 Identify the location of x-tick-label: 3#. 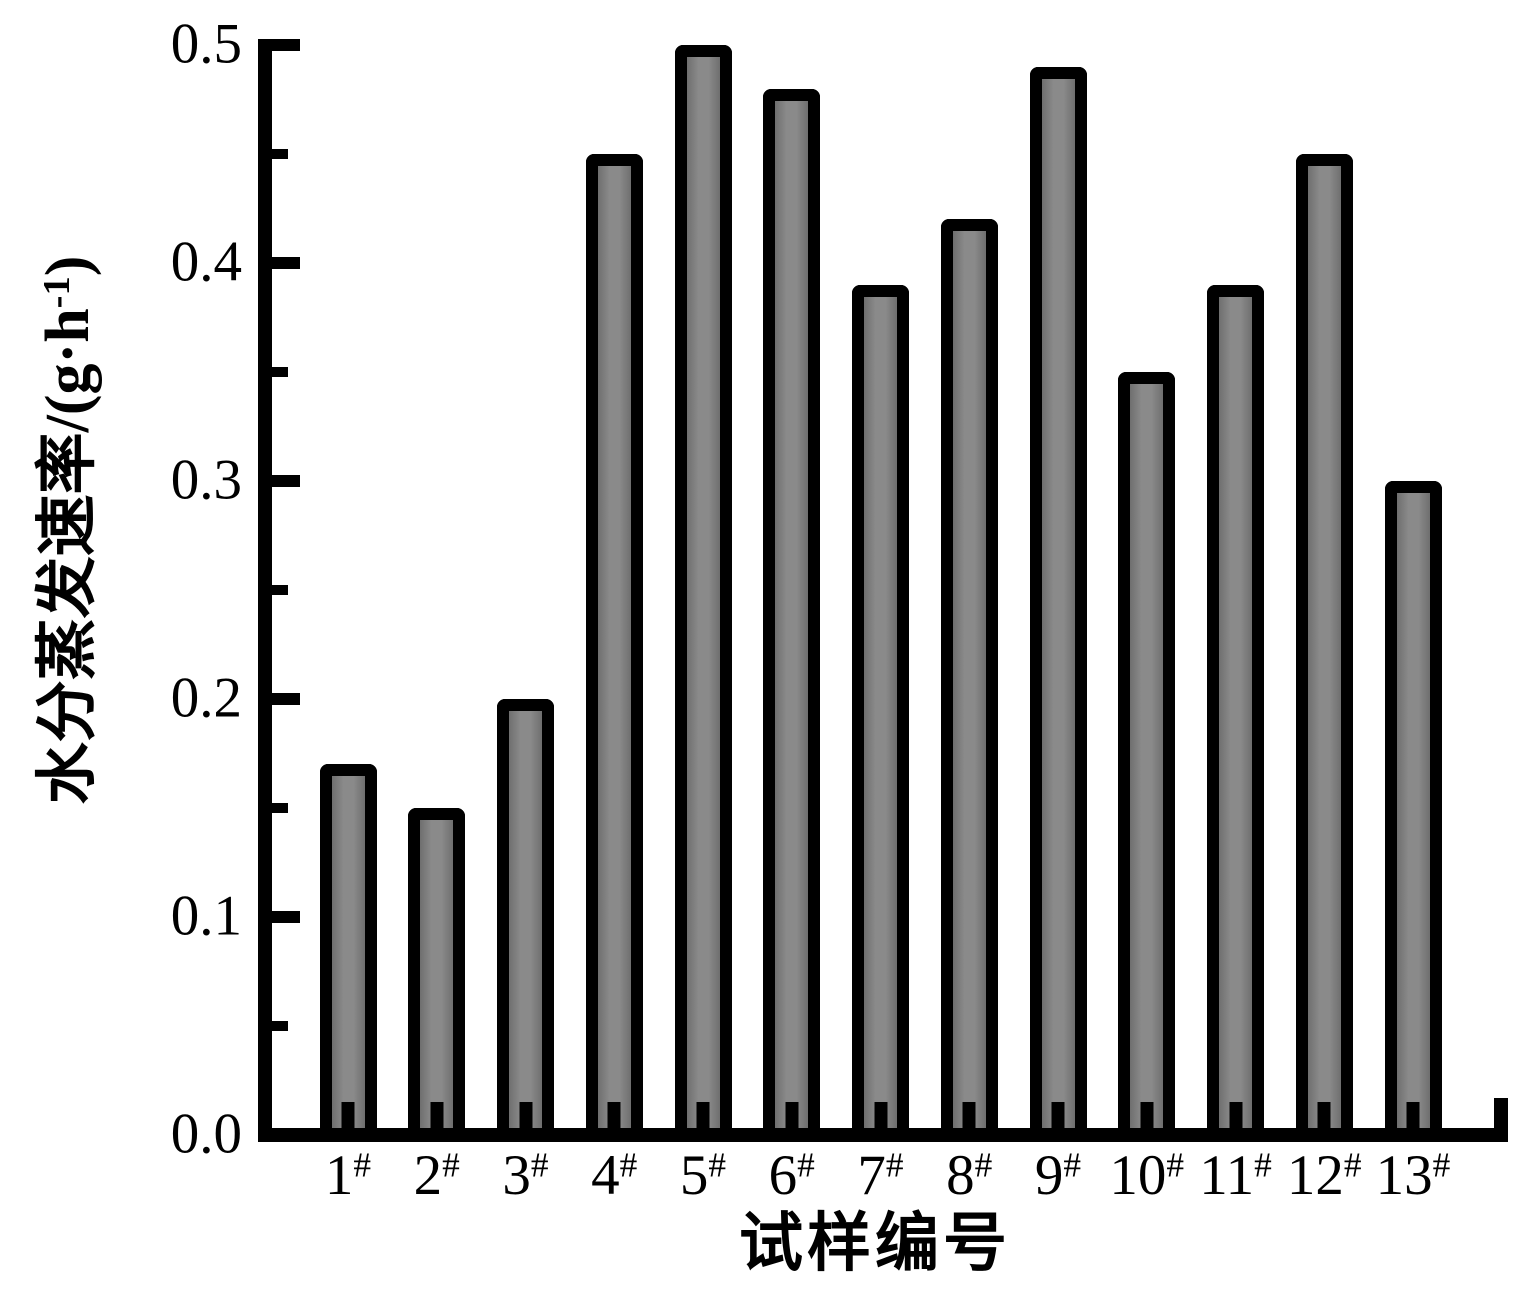
(525, 1175).